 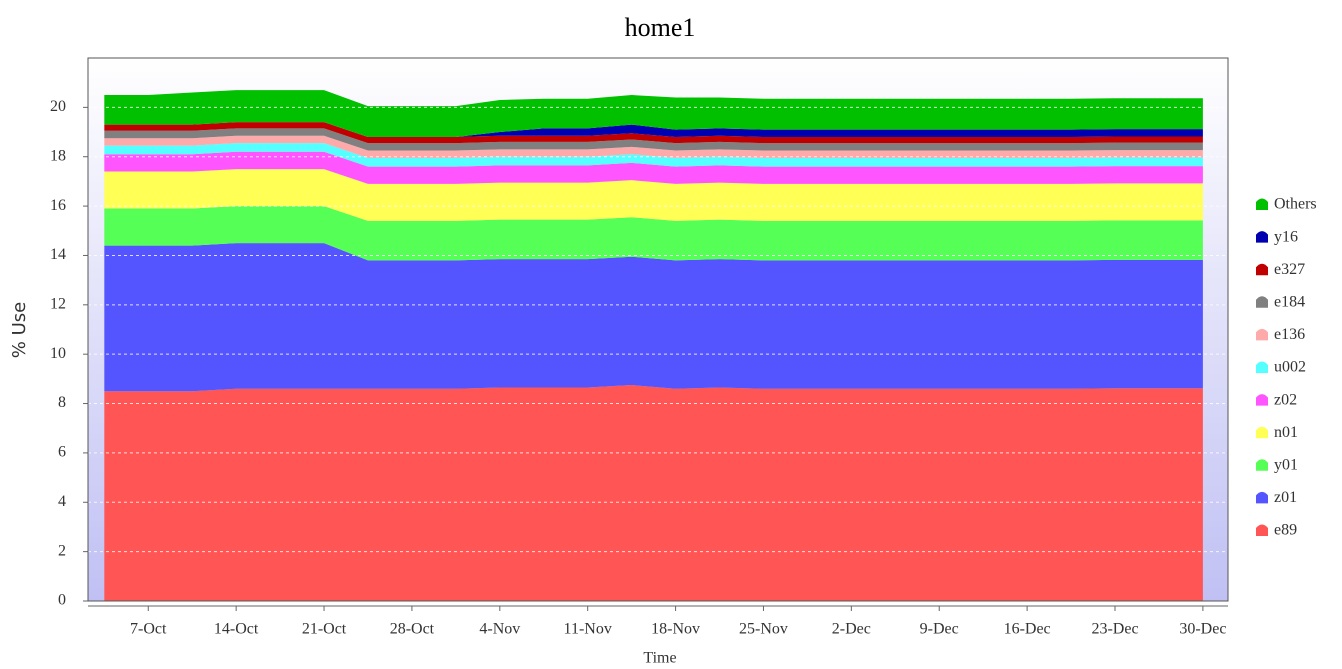 What do you see at coordinates (763, 629) in the screenshot?
I see `x-tick-label: 25-Nov` at bounding box center [763, 629].